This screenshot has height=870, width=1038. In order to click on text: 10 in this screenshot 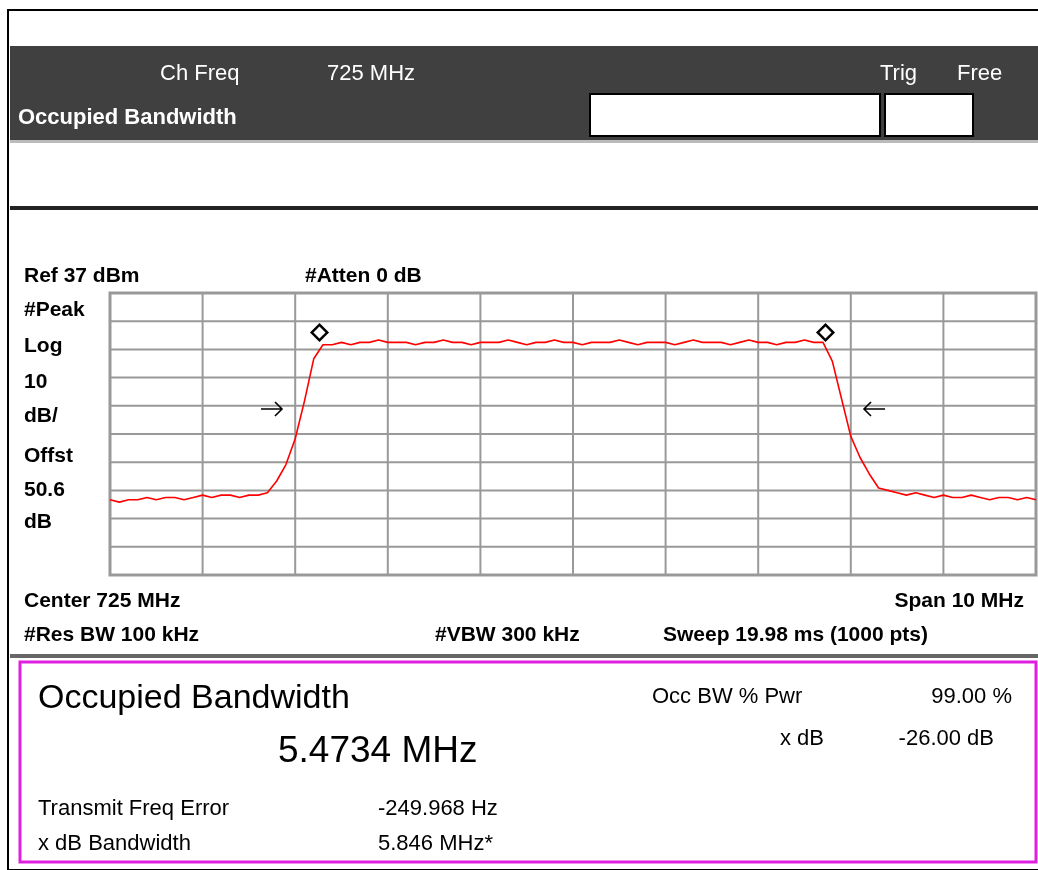, I will do `click(36, 380)`.